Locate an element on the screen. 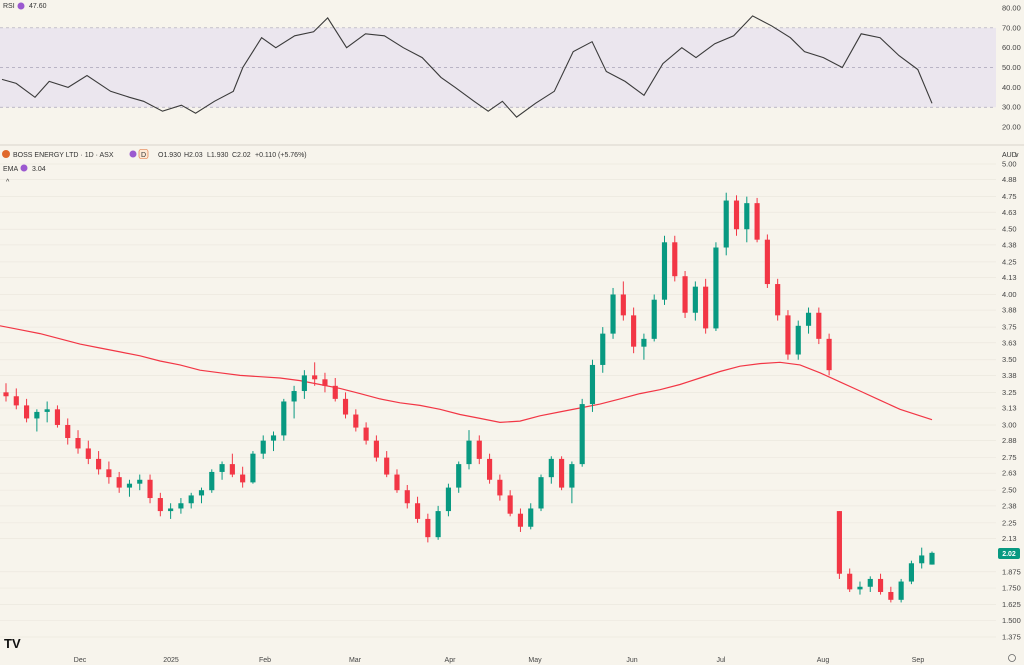  time-axis-label: Sep is located at coordinates (918, 660).